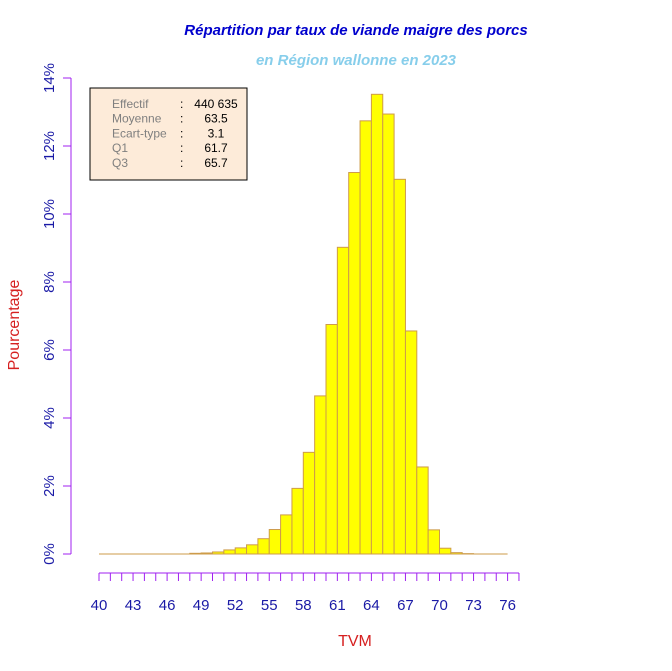 This screenshot has height=671, width=672. What do you see at coordinates (269, 605) in the screenshot?
I see `x-tick-label: 55` at bounding box center [269, 605].